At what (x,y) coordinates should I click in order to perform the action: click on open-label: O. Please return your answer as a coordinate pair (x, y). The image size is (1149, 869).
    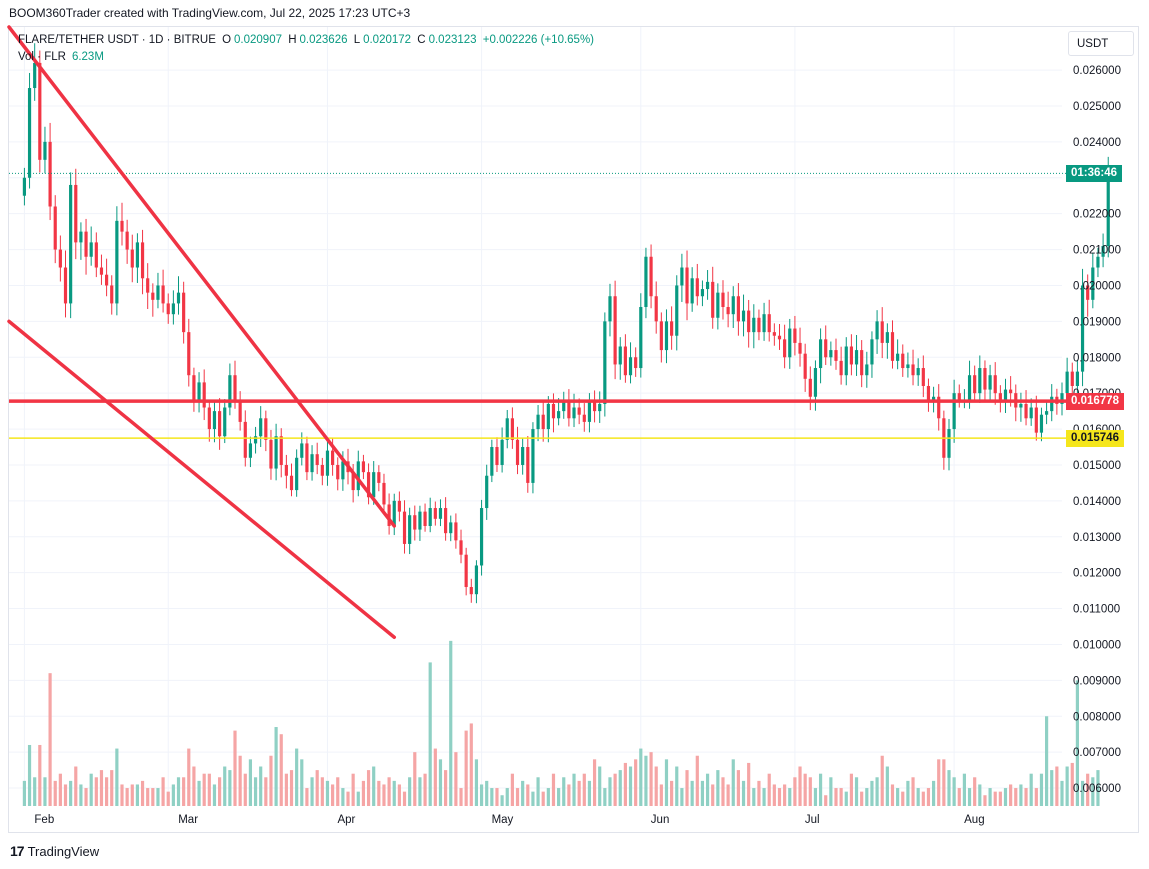
    Looking at the image, I should click on (227, 40).